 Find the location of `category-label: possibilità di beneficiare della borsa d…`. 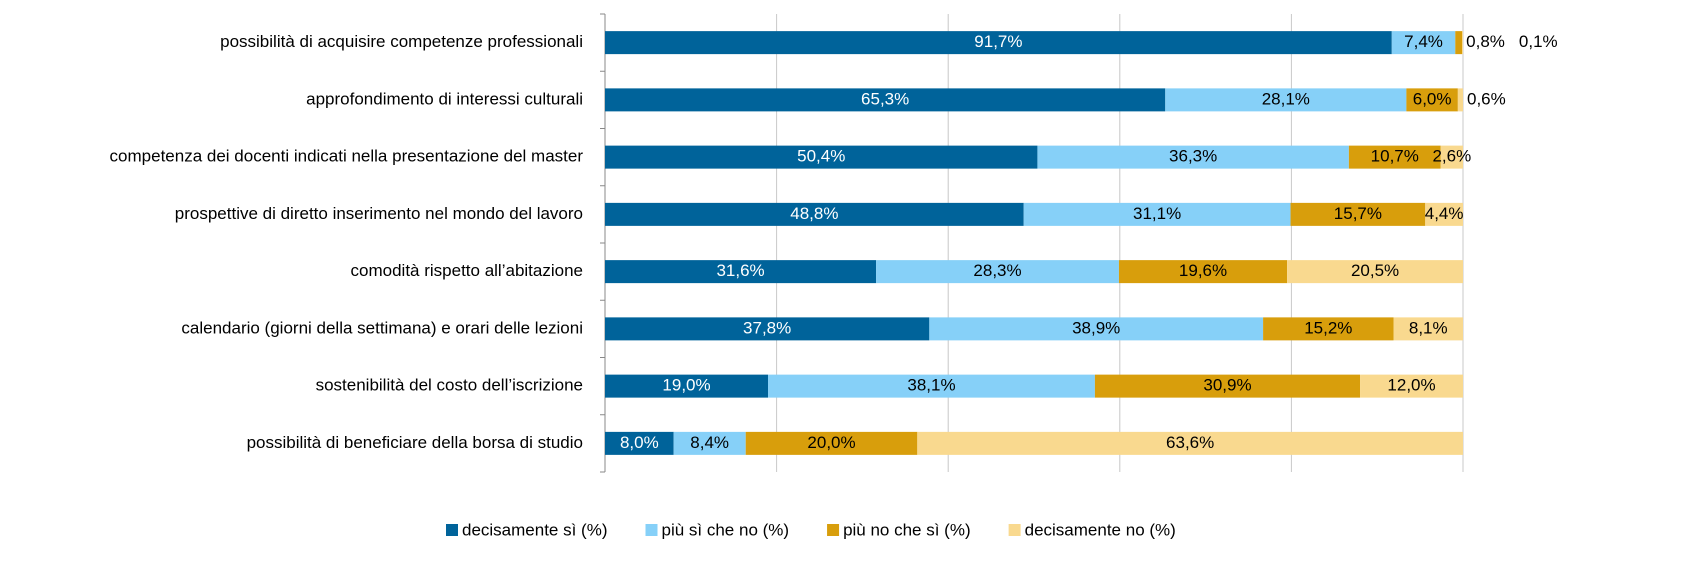

category-label: possibilità di beneficiare della borsa d… is located at coordinates (415, 442).